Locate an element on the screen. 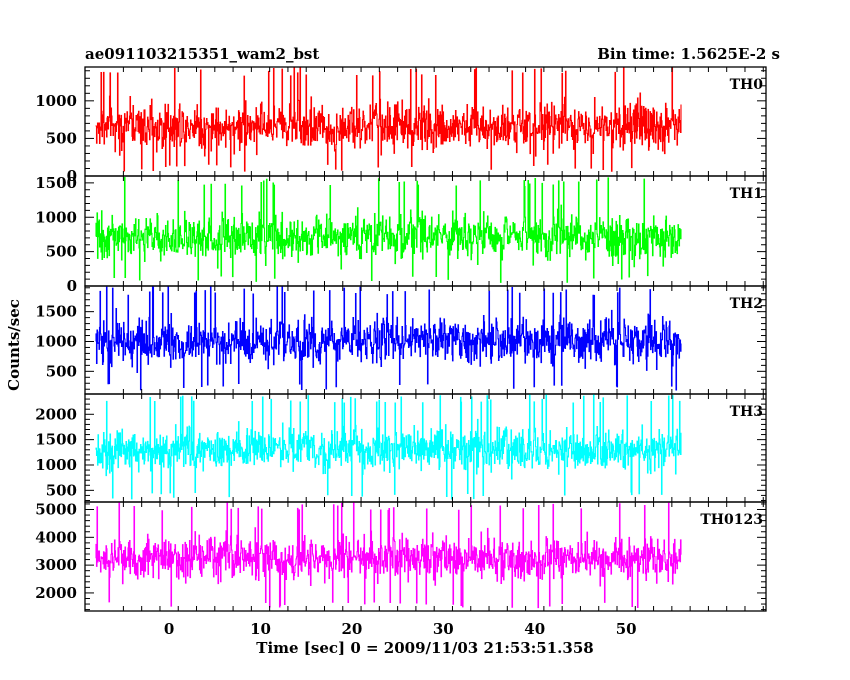 The height and width of the screenshot is (680, 850). panel-th3: 500 1000 1500 2000 TH3 is located at coordinates (401, 448).